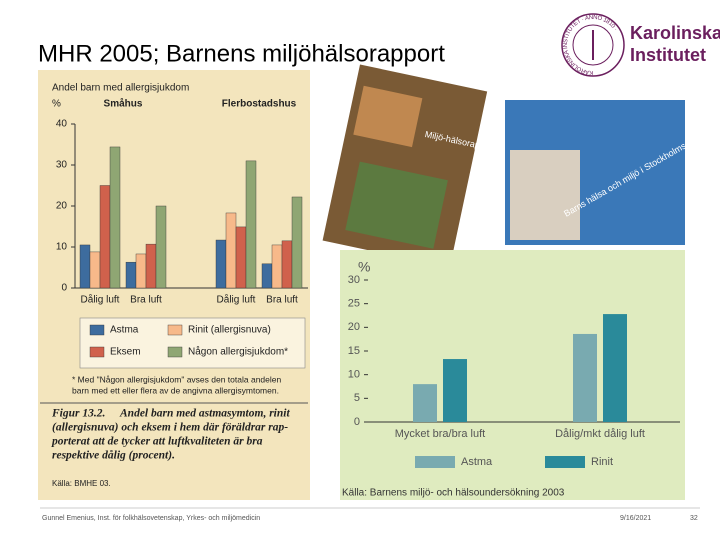 This screenshot has height=540, width=720. I want to click on y-tick-label: 5, so click(357, 398).